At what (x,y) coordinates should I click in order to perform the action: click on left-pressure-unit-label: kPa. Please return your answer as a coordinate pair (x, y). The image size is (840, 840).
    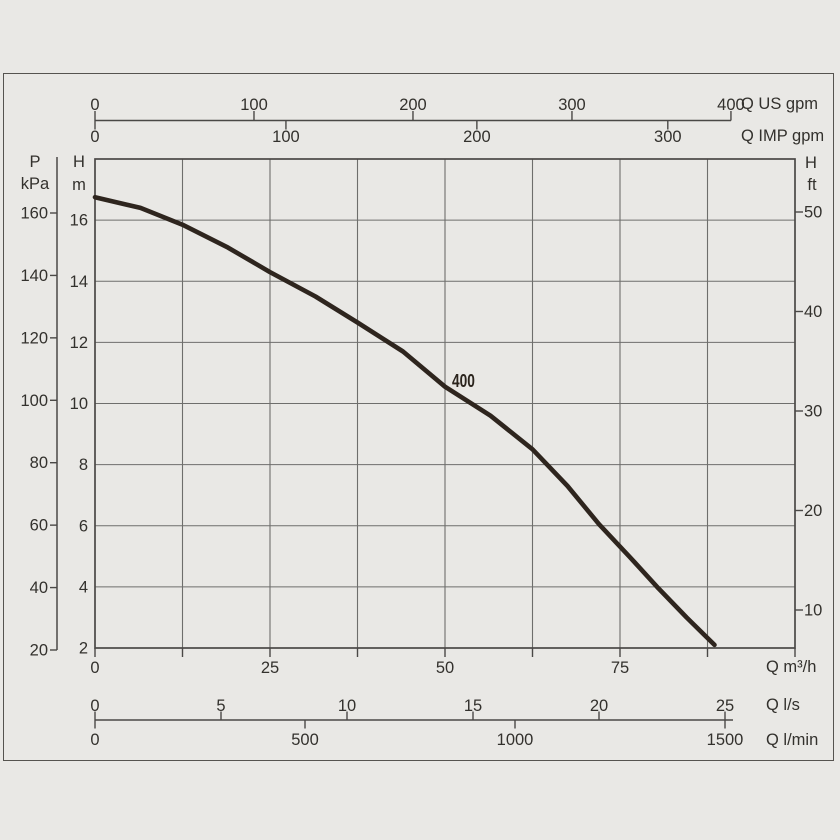
    Looking at the image, I should click on (35, 184).